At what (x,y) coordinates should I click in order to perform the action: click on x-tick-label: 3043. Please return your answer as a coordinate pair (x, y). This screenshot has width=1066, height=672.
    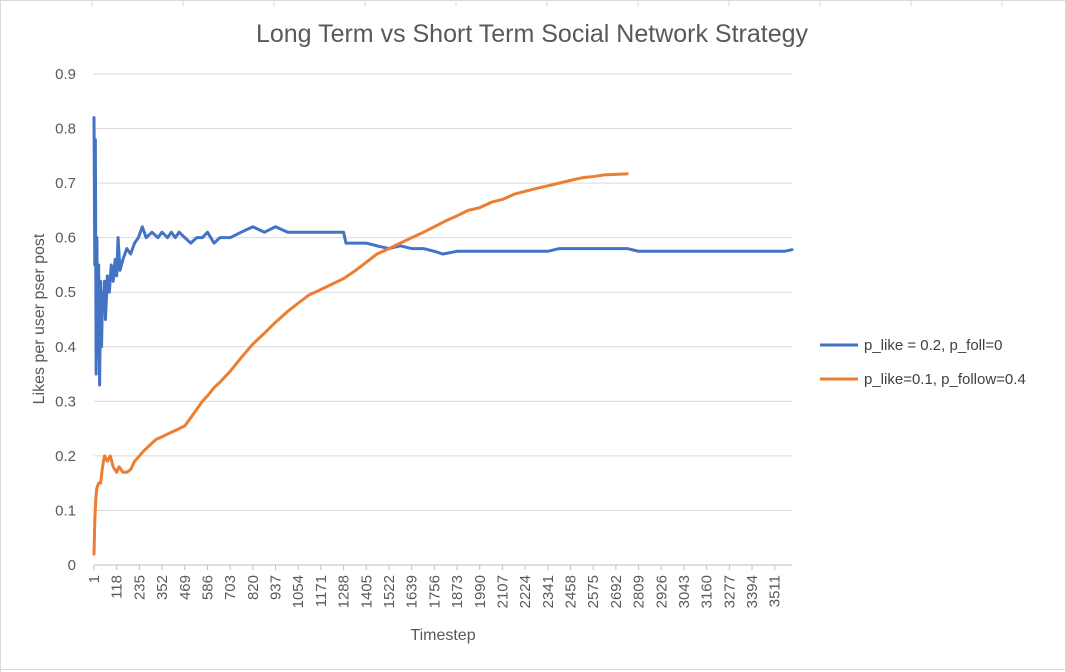
    Looking at the image, I should click on (684, 591).